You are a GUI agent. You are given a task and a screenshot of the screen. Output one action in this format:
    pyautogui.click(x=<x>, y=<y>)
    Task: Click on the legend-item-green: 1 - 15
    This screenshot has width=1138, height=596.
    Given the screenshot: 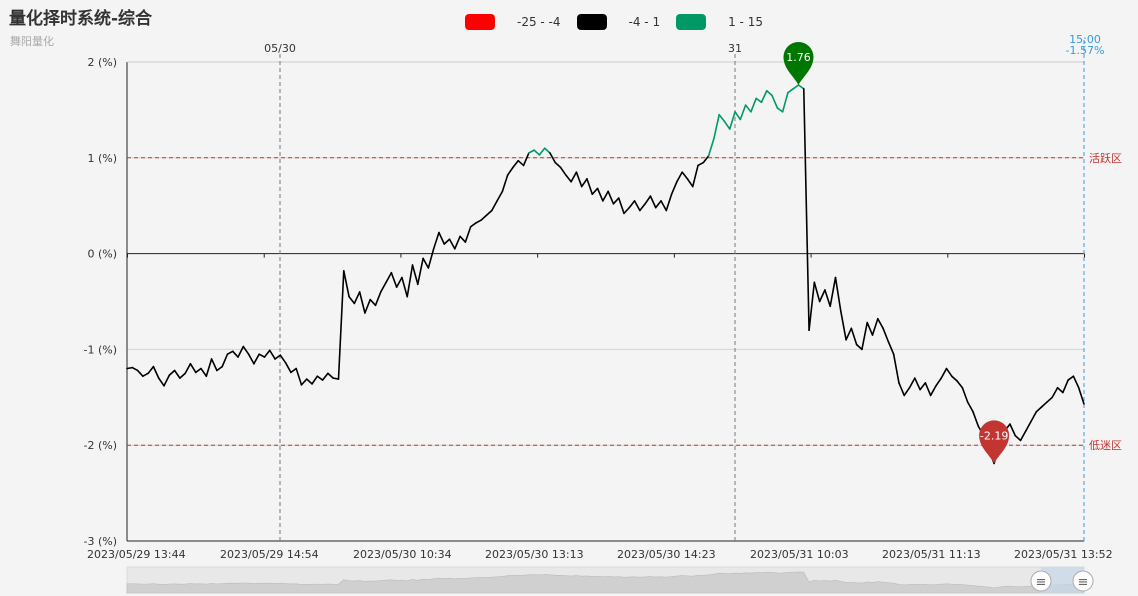 What is the action you would take?
    pyautogui.click(x=719, y=22)
    